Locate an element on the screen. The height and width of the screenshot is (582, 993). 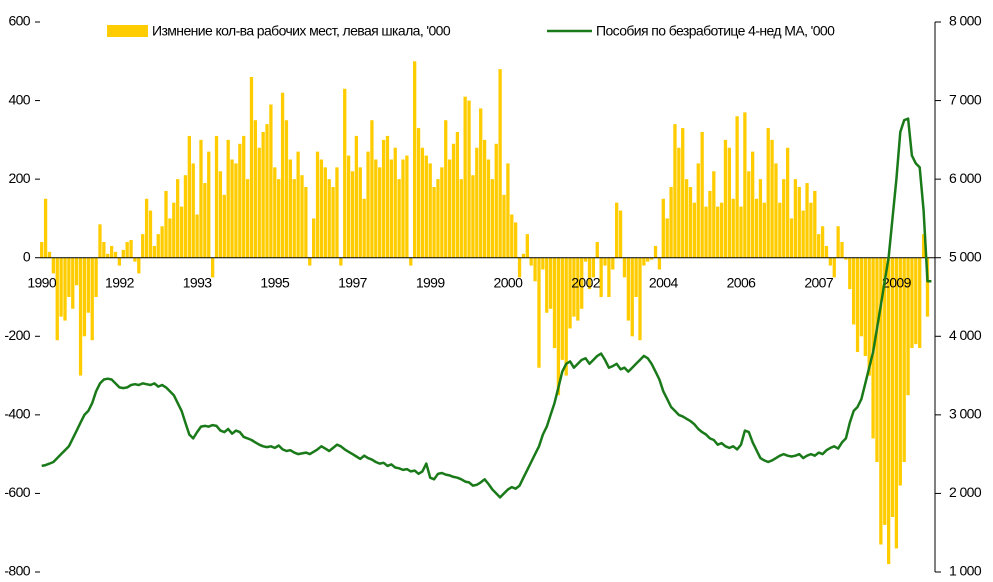
x-tick-label: 2009 is located at coordinates (897, 282).